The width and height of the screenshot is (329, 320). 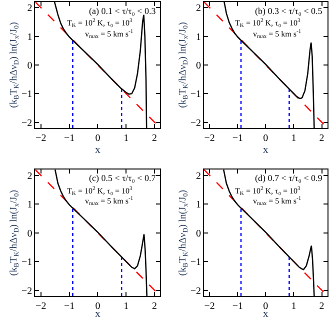 What do you see at coordinates (122, 11) in the screenshot?
I see `annotation: (a) 0.1 < τ/τ₀ < 0.3` at bounding box center [122, 11].